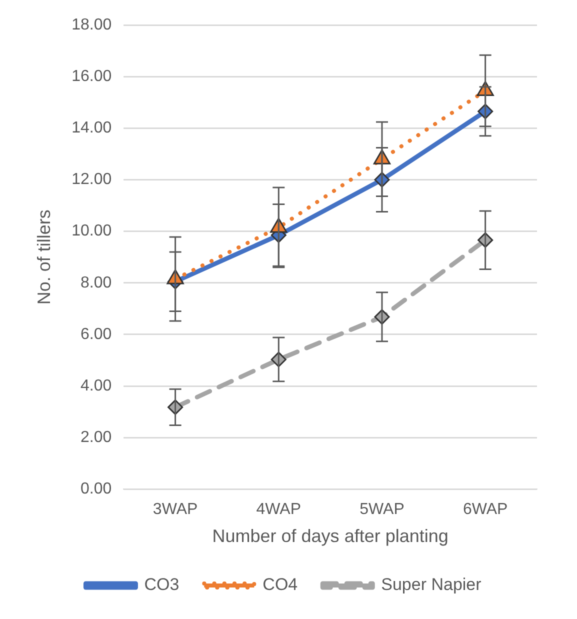 The width and height of the screenshot is (577, 619). What do you see at coordinates (330, 536) in the screenshot?
I see `x-axis-title: Number of days after planting` at bounding box center [330, 536].